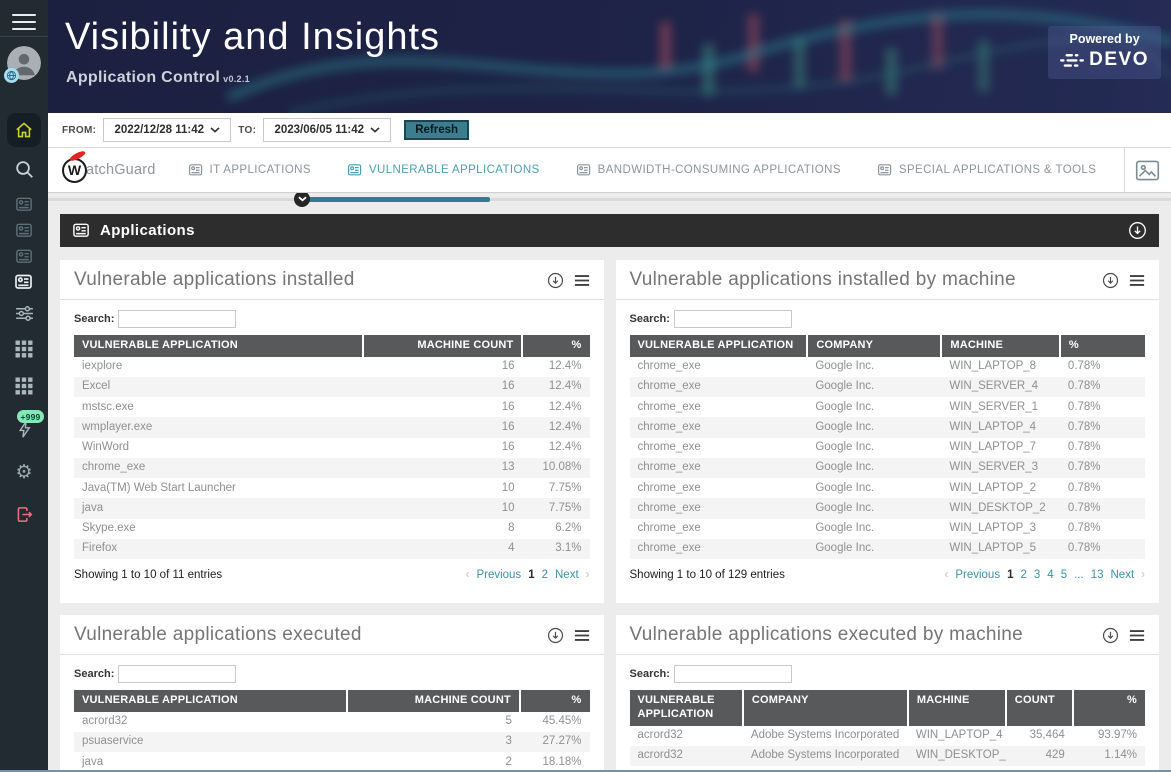 This screenshot has width=1171, height=772. What do you see at coordinates (1039, 708) in the screenshot?
I see `column-header: COUNT` at bounding box center [1039, 708].